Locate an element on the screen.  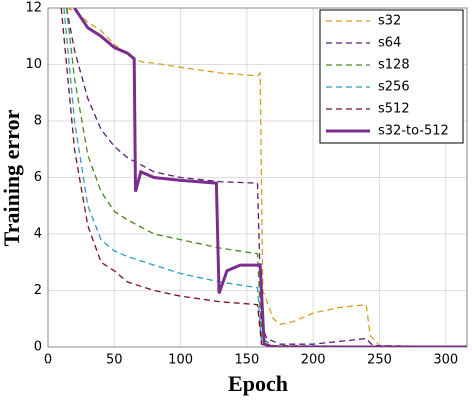
x-tick-label: 200 is located at coordinates (313, 360).